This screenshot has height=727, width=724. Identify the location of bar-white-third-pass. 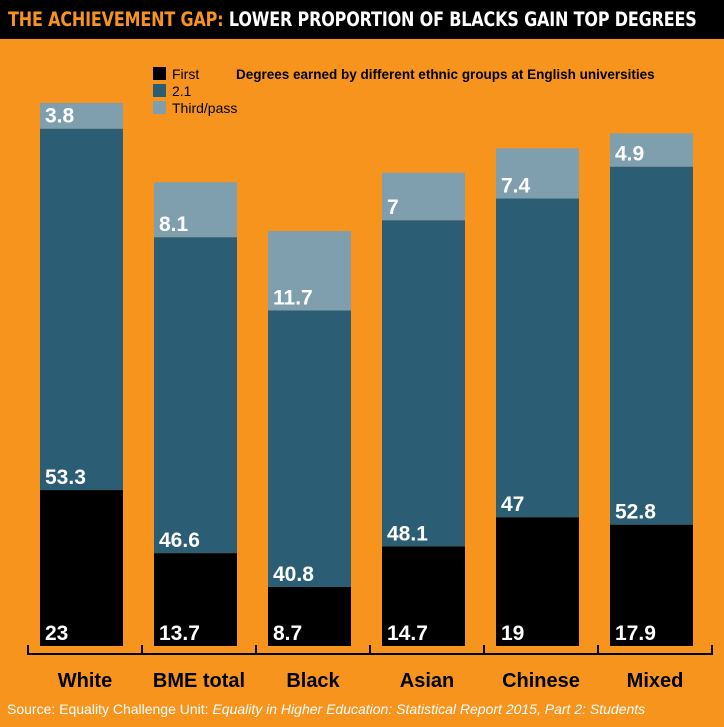
(81, 115).